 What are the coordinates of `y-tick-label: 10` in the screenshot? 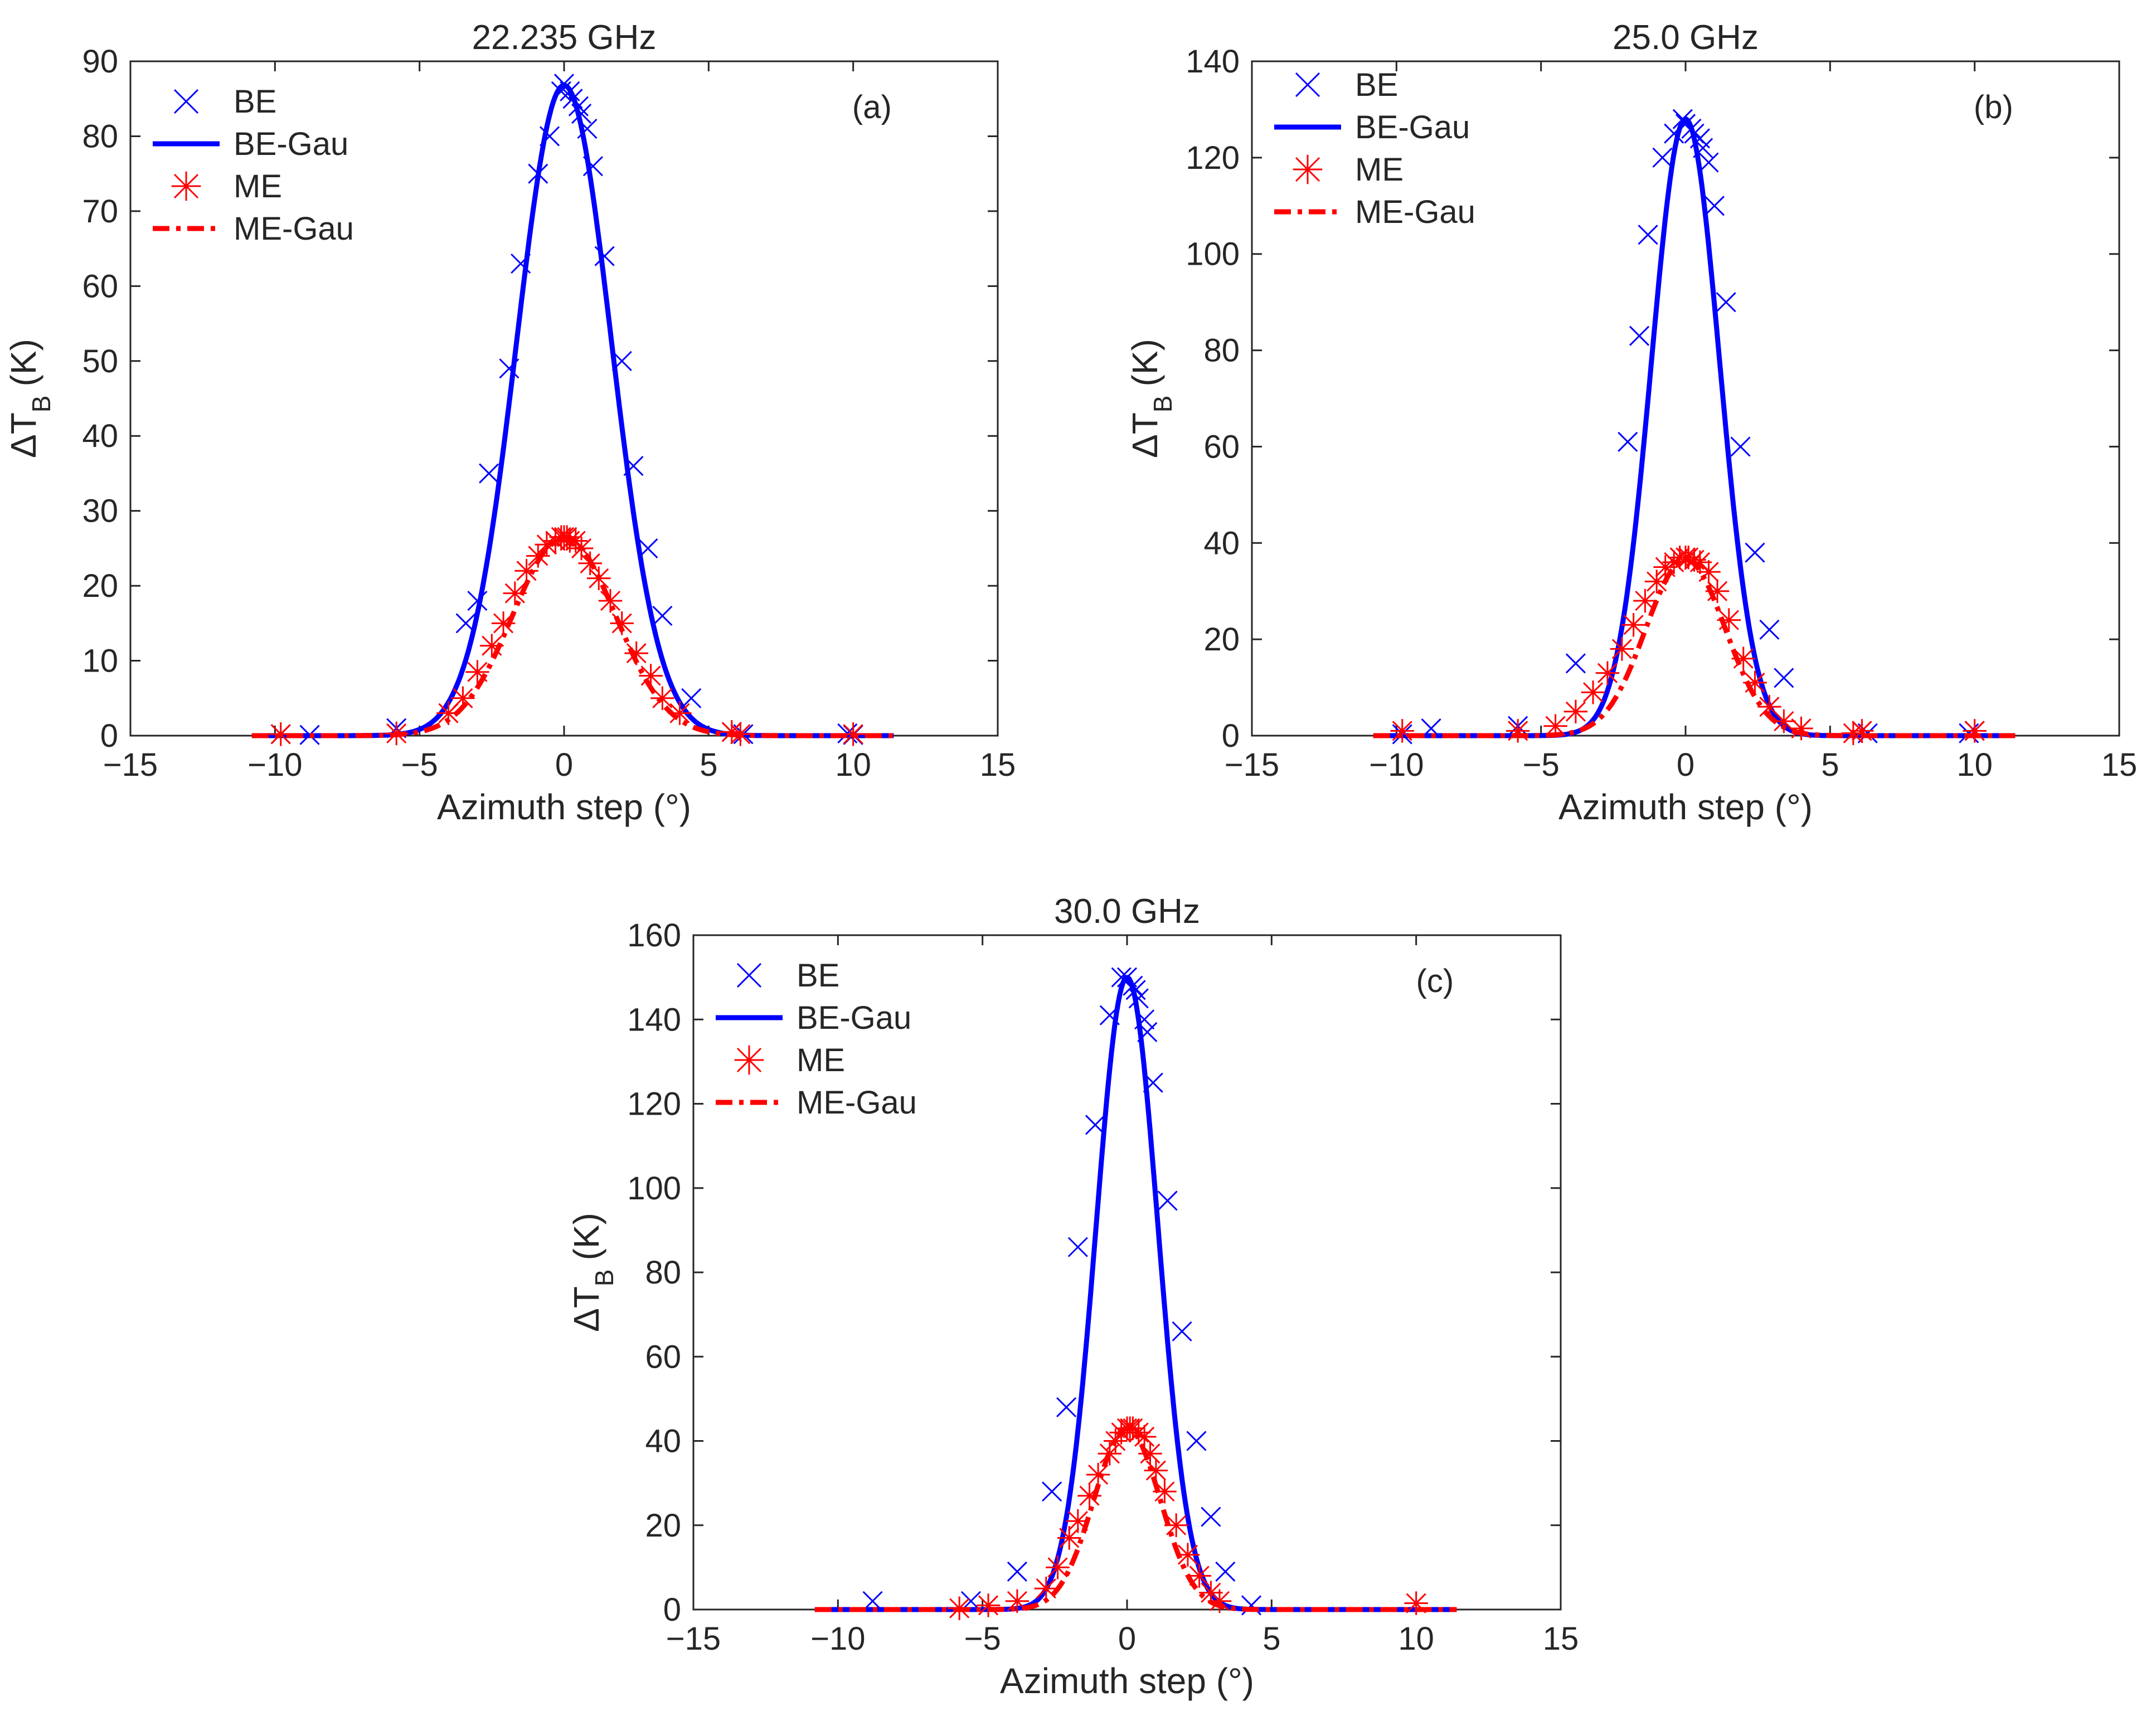 It's located at (100, 661).